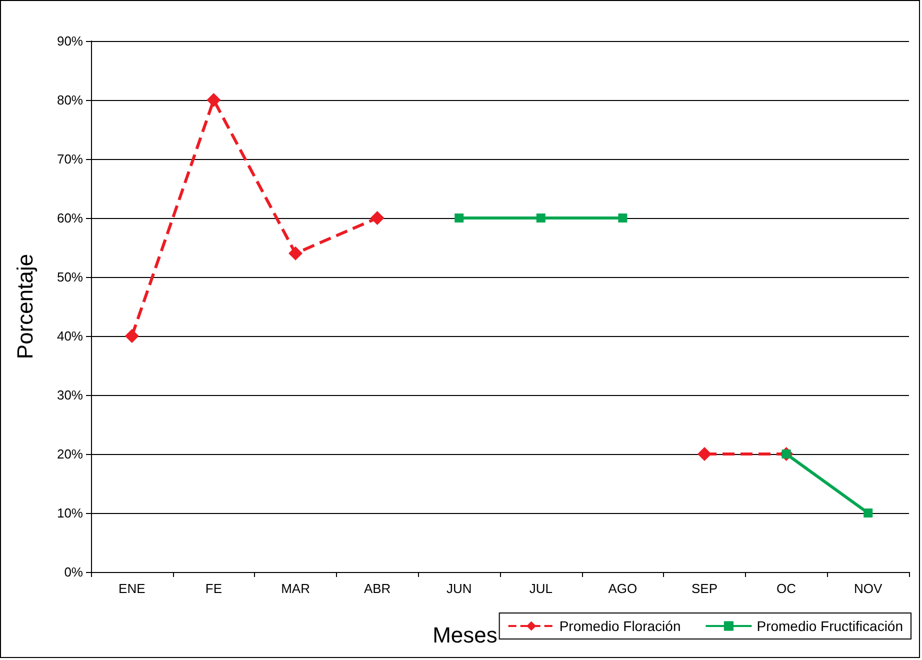  Describe the element at coordinates (295, 588) in the screenshot. I see `x-tick-label: MAR` at that location.